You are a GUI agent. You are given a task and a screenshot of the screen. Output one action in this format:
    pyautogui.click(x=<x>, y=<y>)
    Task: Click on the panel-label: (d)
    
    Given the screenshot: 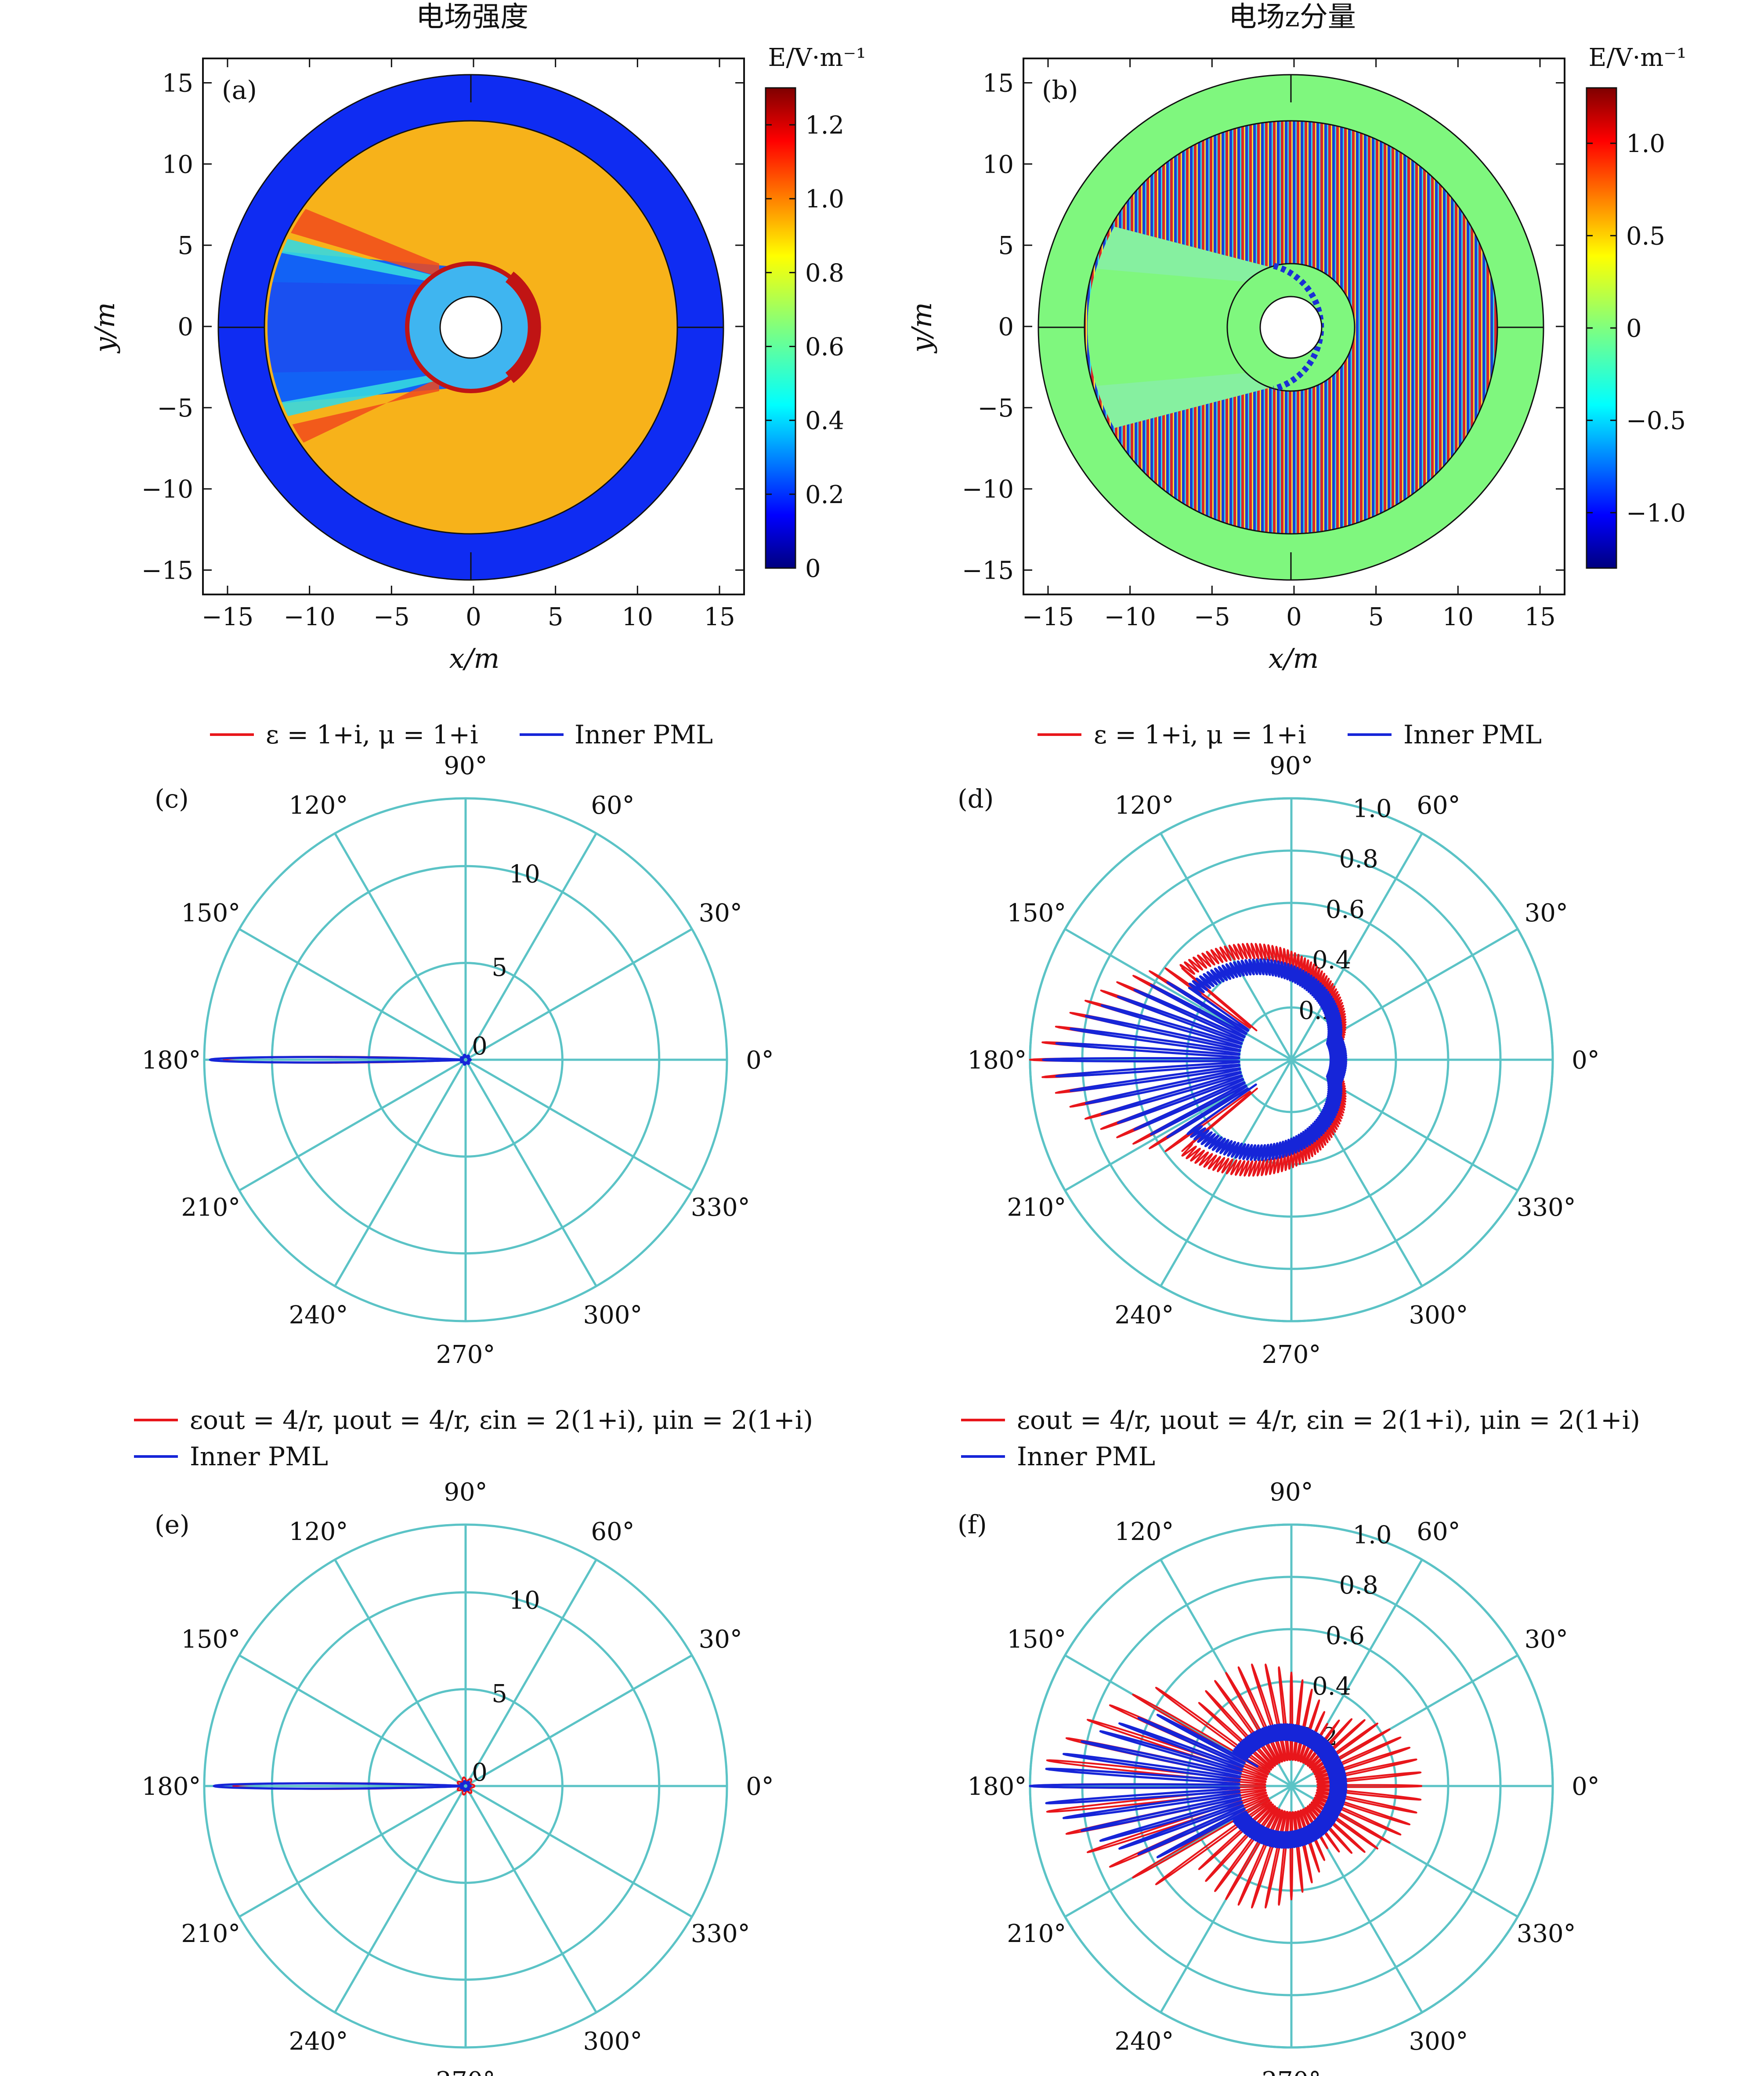 What is the action you would take?
    pyautogui.click(x=976, y=799)
    